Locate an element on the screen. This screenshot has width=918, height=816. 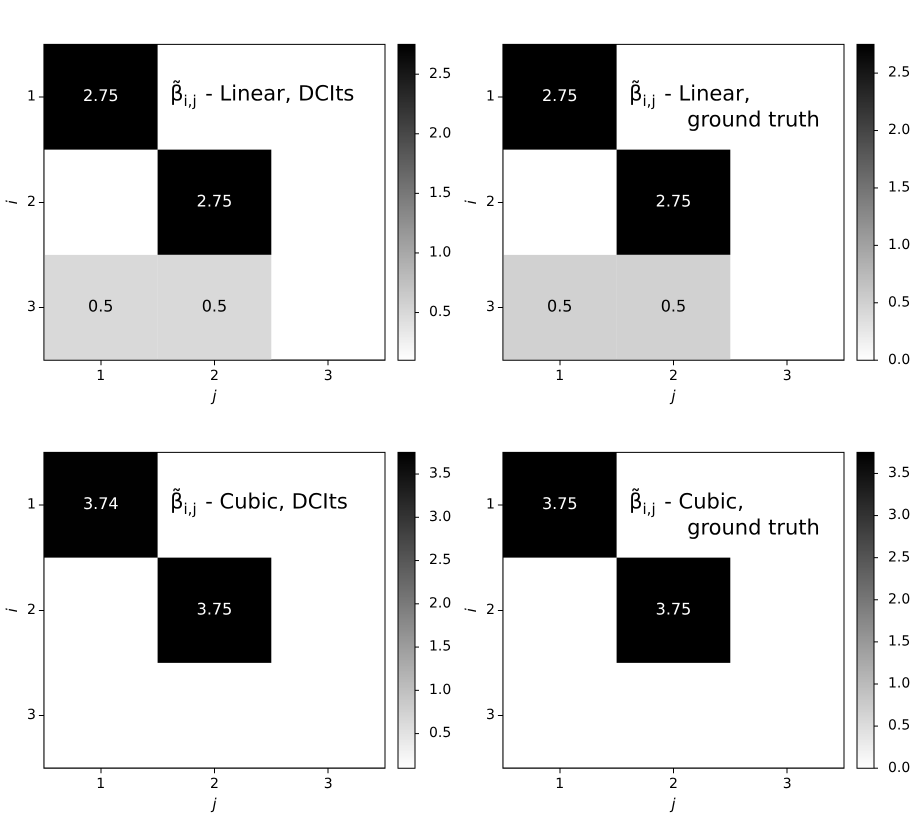
data-label: 3.74 is located at coordinates (100, 504).